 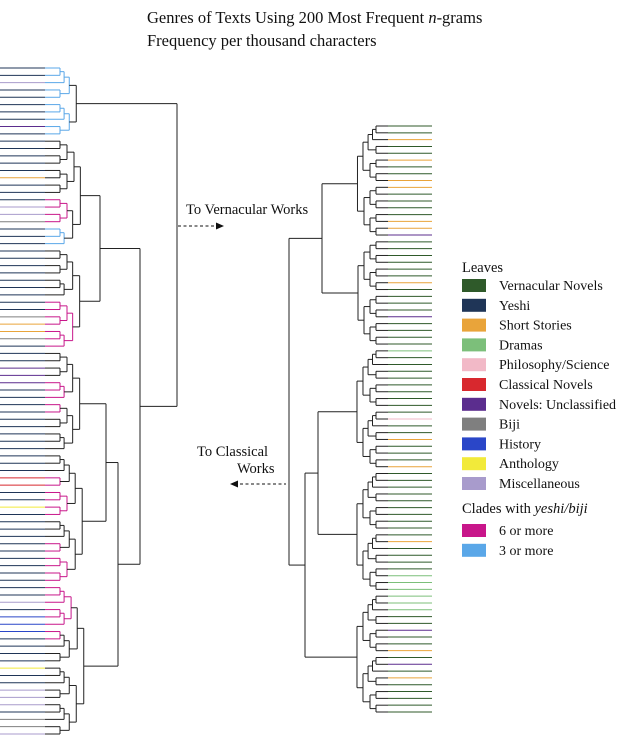 What do you see at coordinates (460, 17) in the screenshot?
I see `title-suffix: -grams` at bounding box center [460, 17].